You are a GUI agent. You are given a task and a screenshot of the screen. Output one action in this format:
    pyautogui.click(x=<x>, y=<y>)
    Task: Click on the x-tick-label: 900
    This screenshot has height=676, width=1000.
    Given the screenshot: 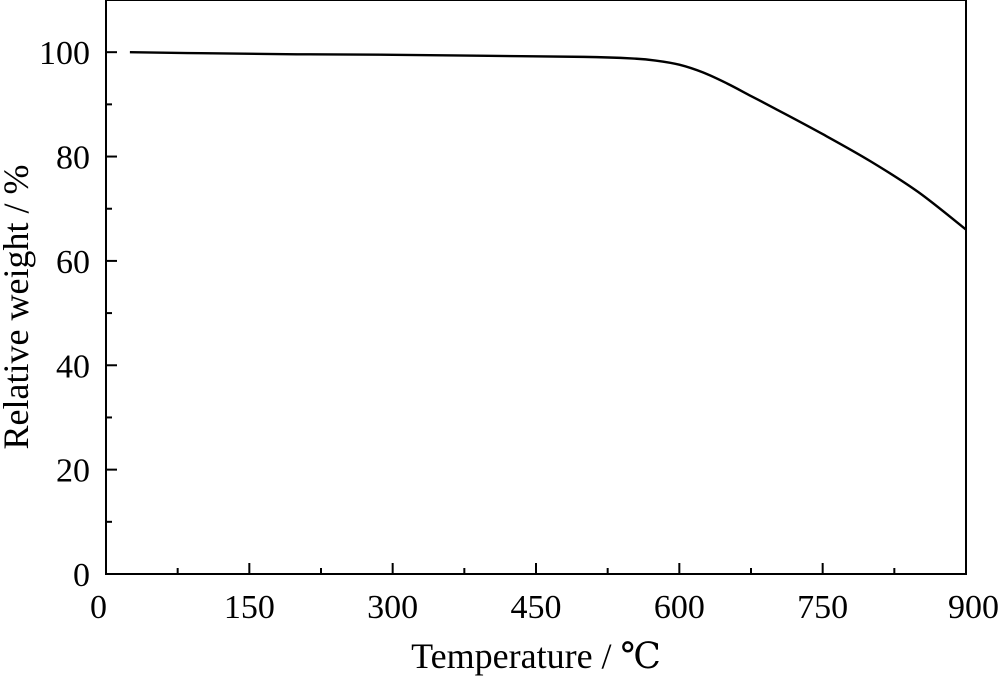 What is the action you would take?
    pyautogui.click(x=973, y=607)
    